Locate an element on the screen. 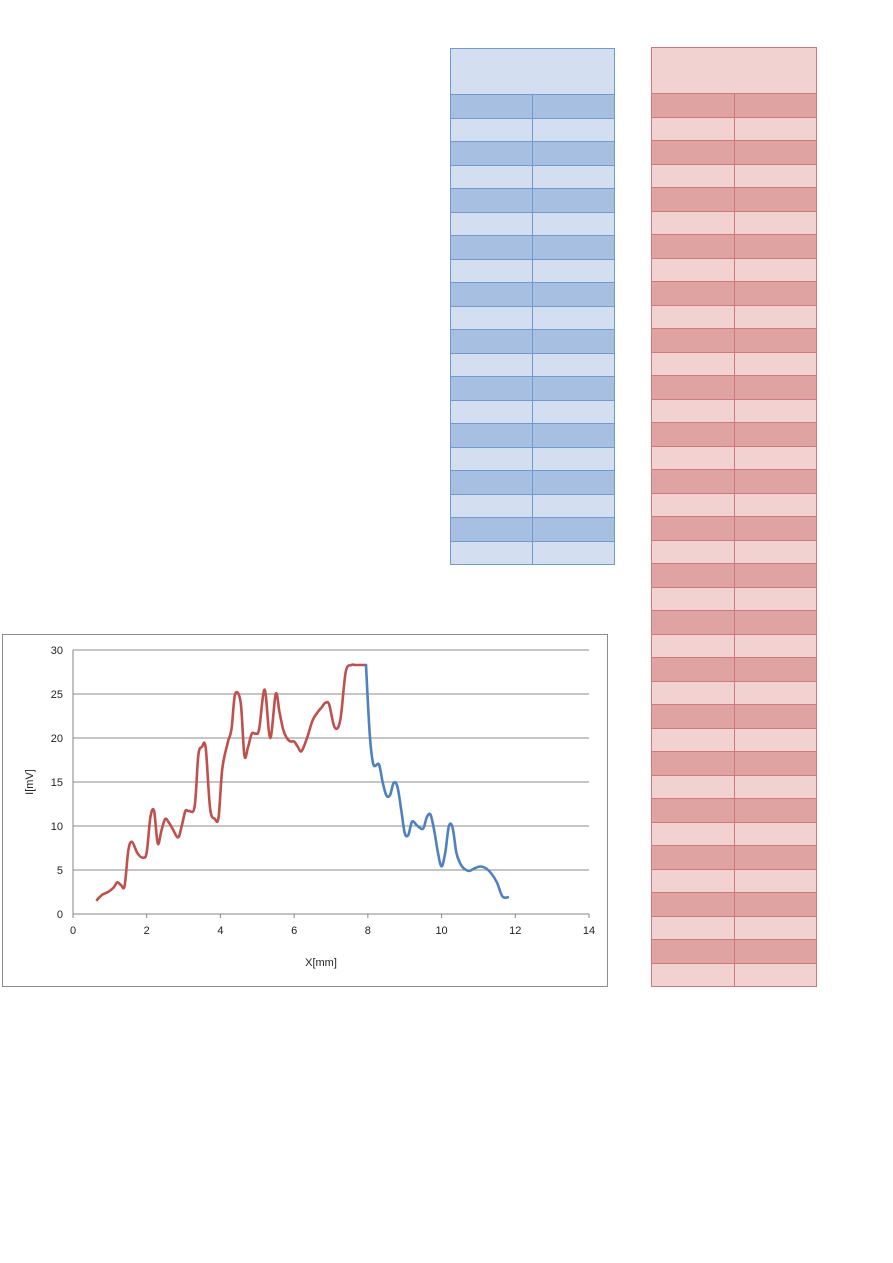 This screenshot has height=1263, width=893. x-tick-label: 10 is located at coordinates (441, 931).